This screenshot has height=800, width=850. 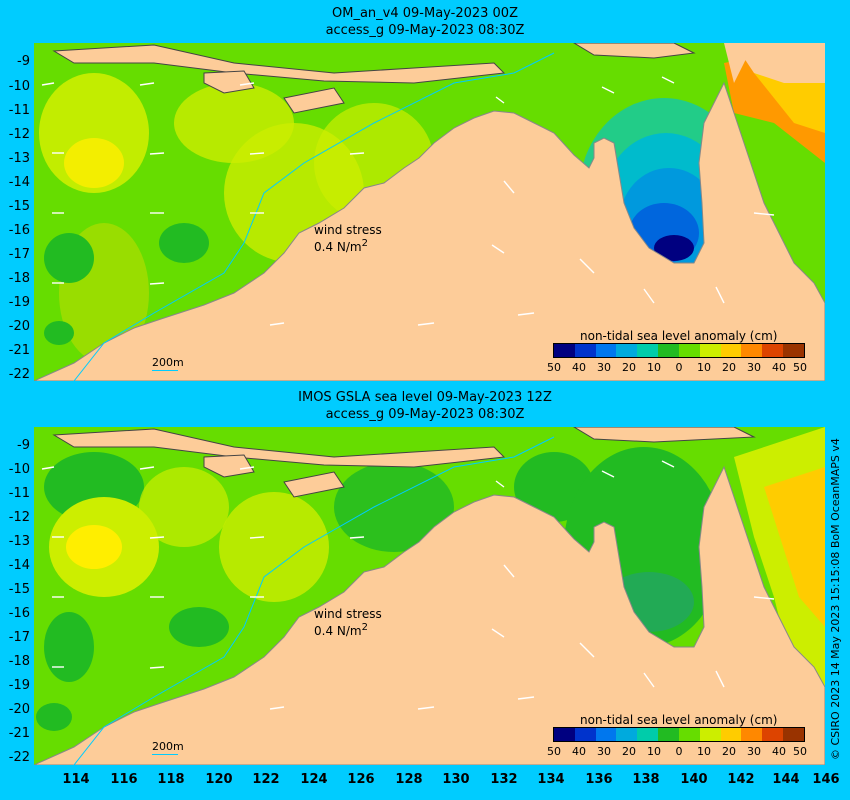 I want to click on gulf-anomaly, so click(x=674, y=248).